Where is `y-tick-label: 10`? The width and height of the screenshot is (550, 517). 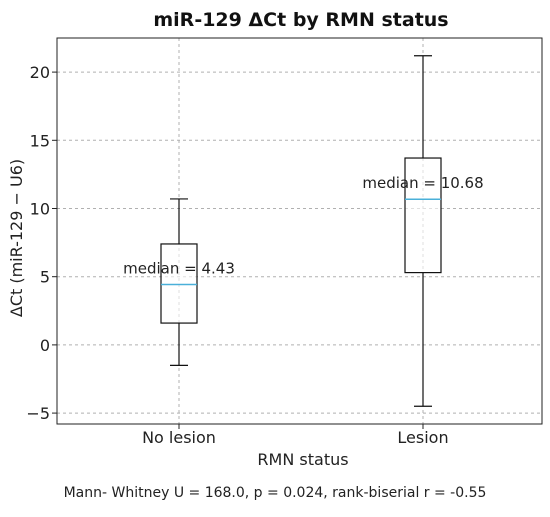 y-tick-label: 10 is located at coordinates (40, 208).